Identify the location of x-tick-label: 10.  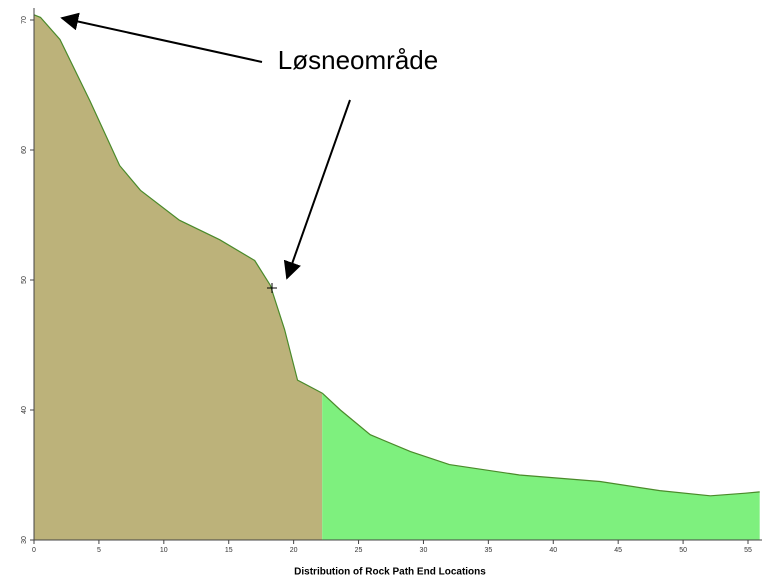
(164, 550).